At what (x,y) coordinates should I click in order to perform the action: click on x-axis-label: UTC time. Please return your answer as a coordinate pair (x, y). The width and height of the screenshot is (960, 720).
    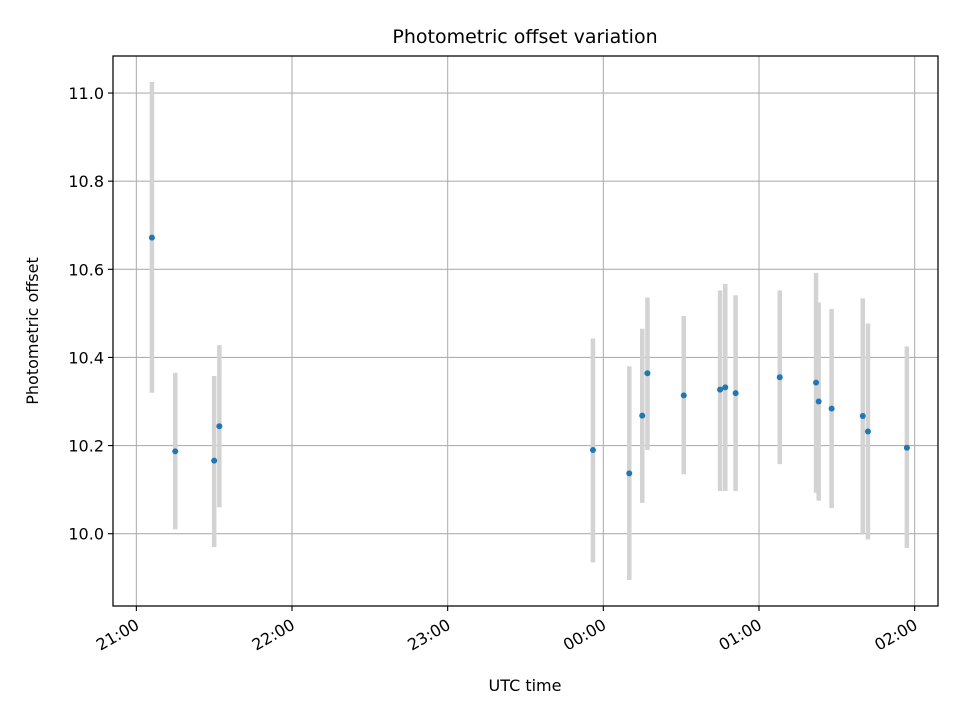
    Looking at the image, I should click on (525, 685).